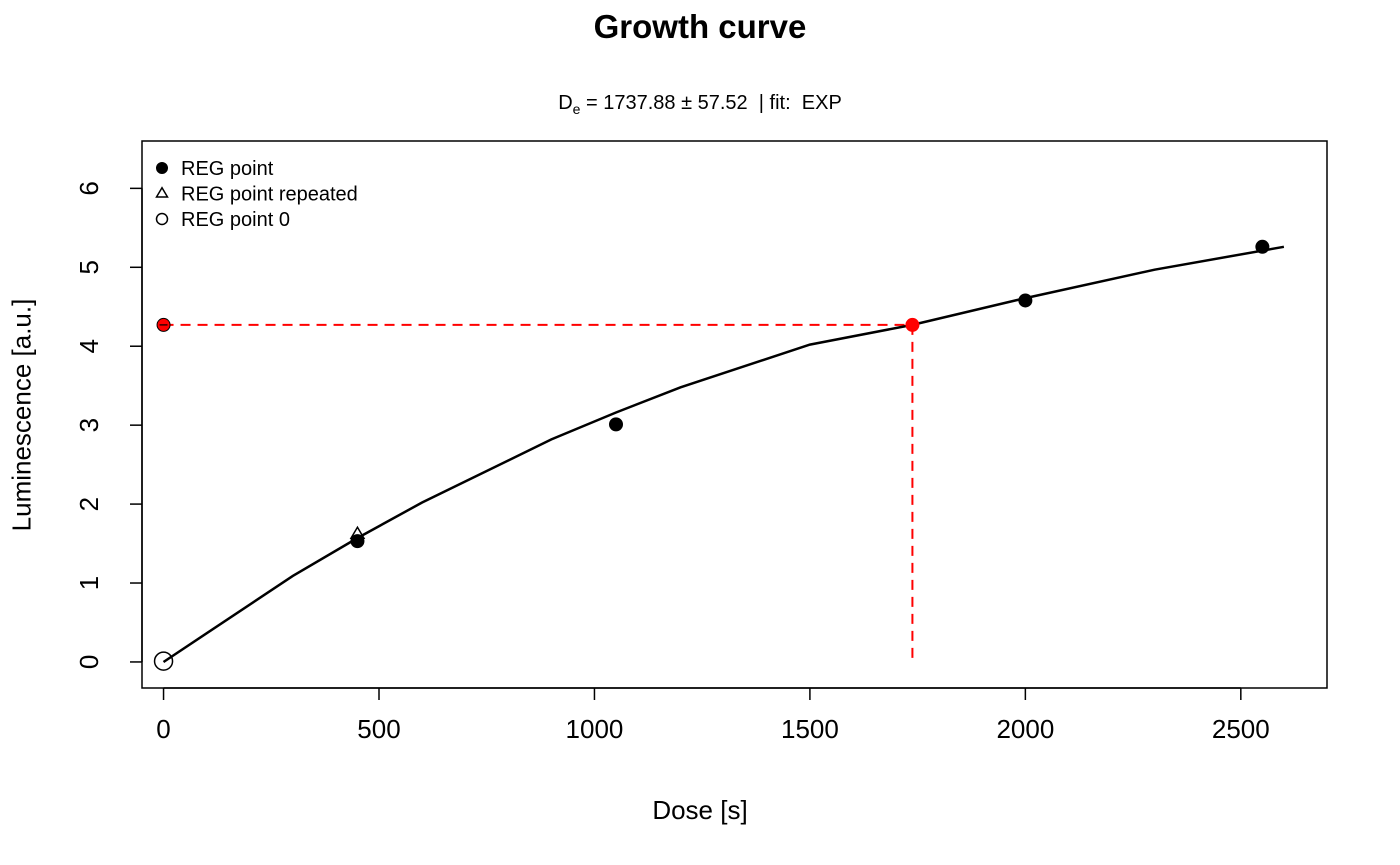 The height and width of the screenshot is (865, 1400). Describe the element at coordinates (89, 346) in the screenshot. I see `y-tick-label: 4` at that location.